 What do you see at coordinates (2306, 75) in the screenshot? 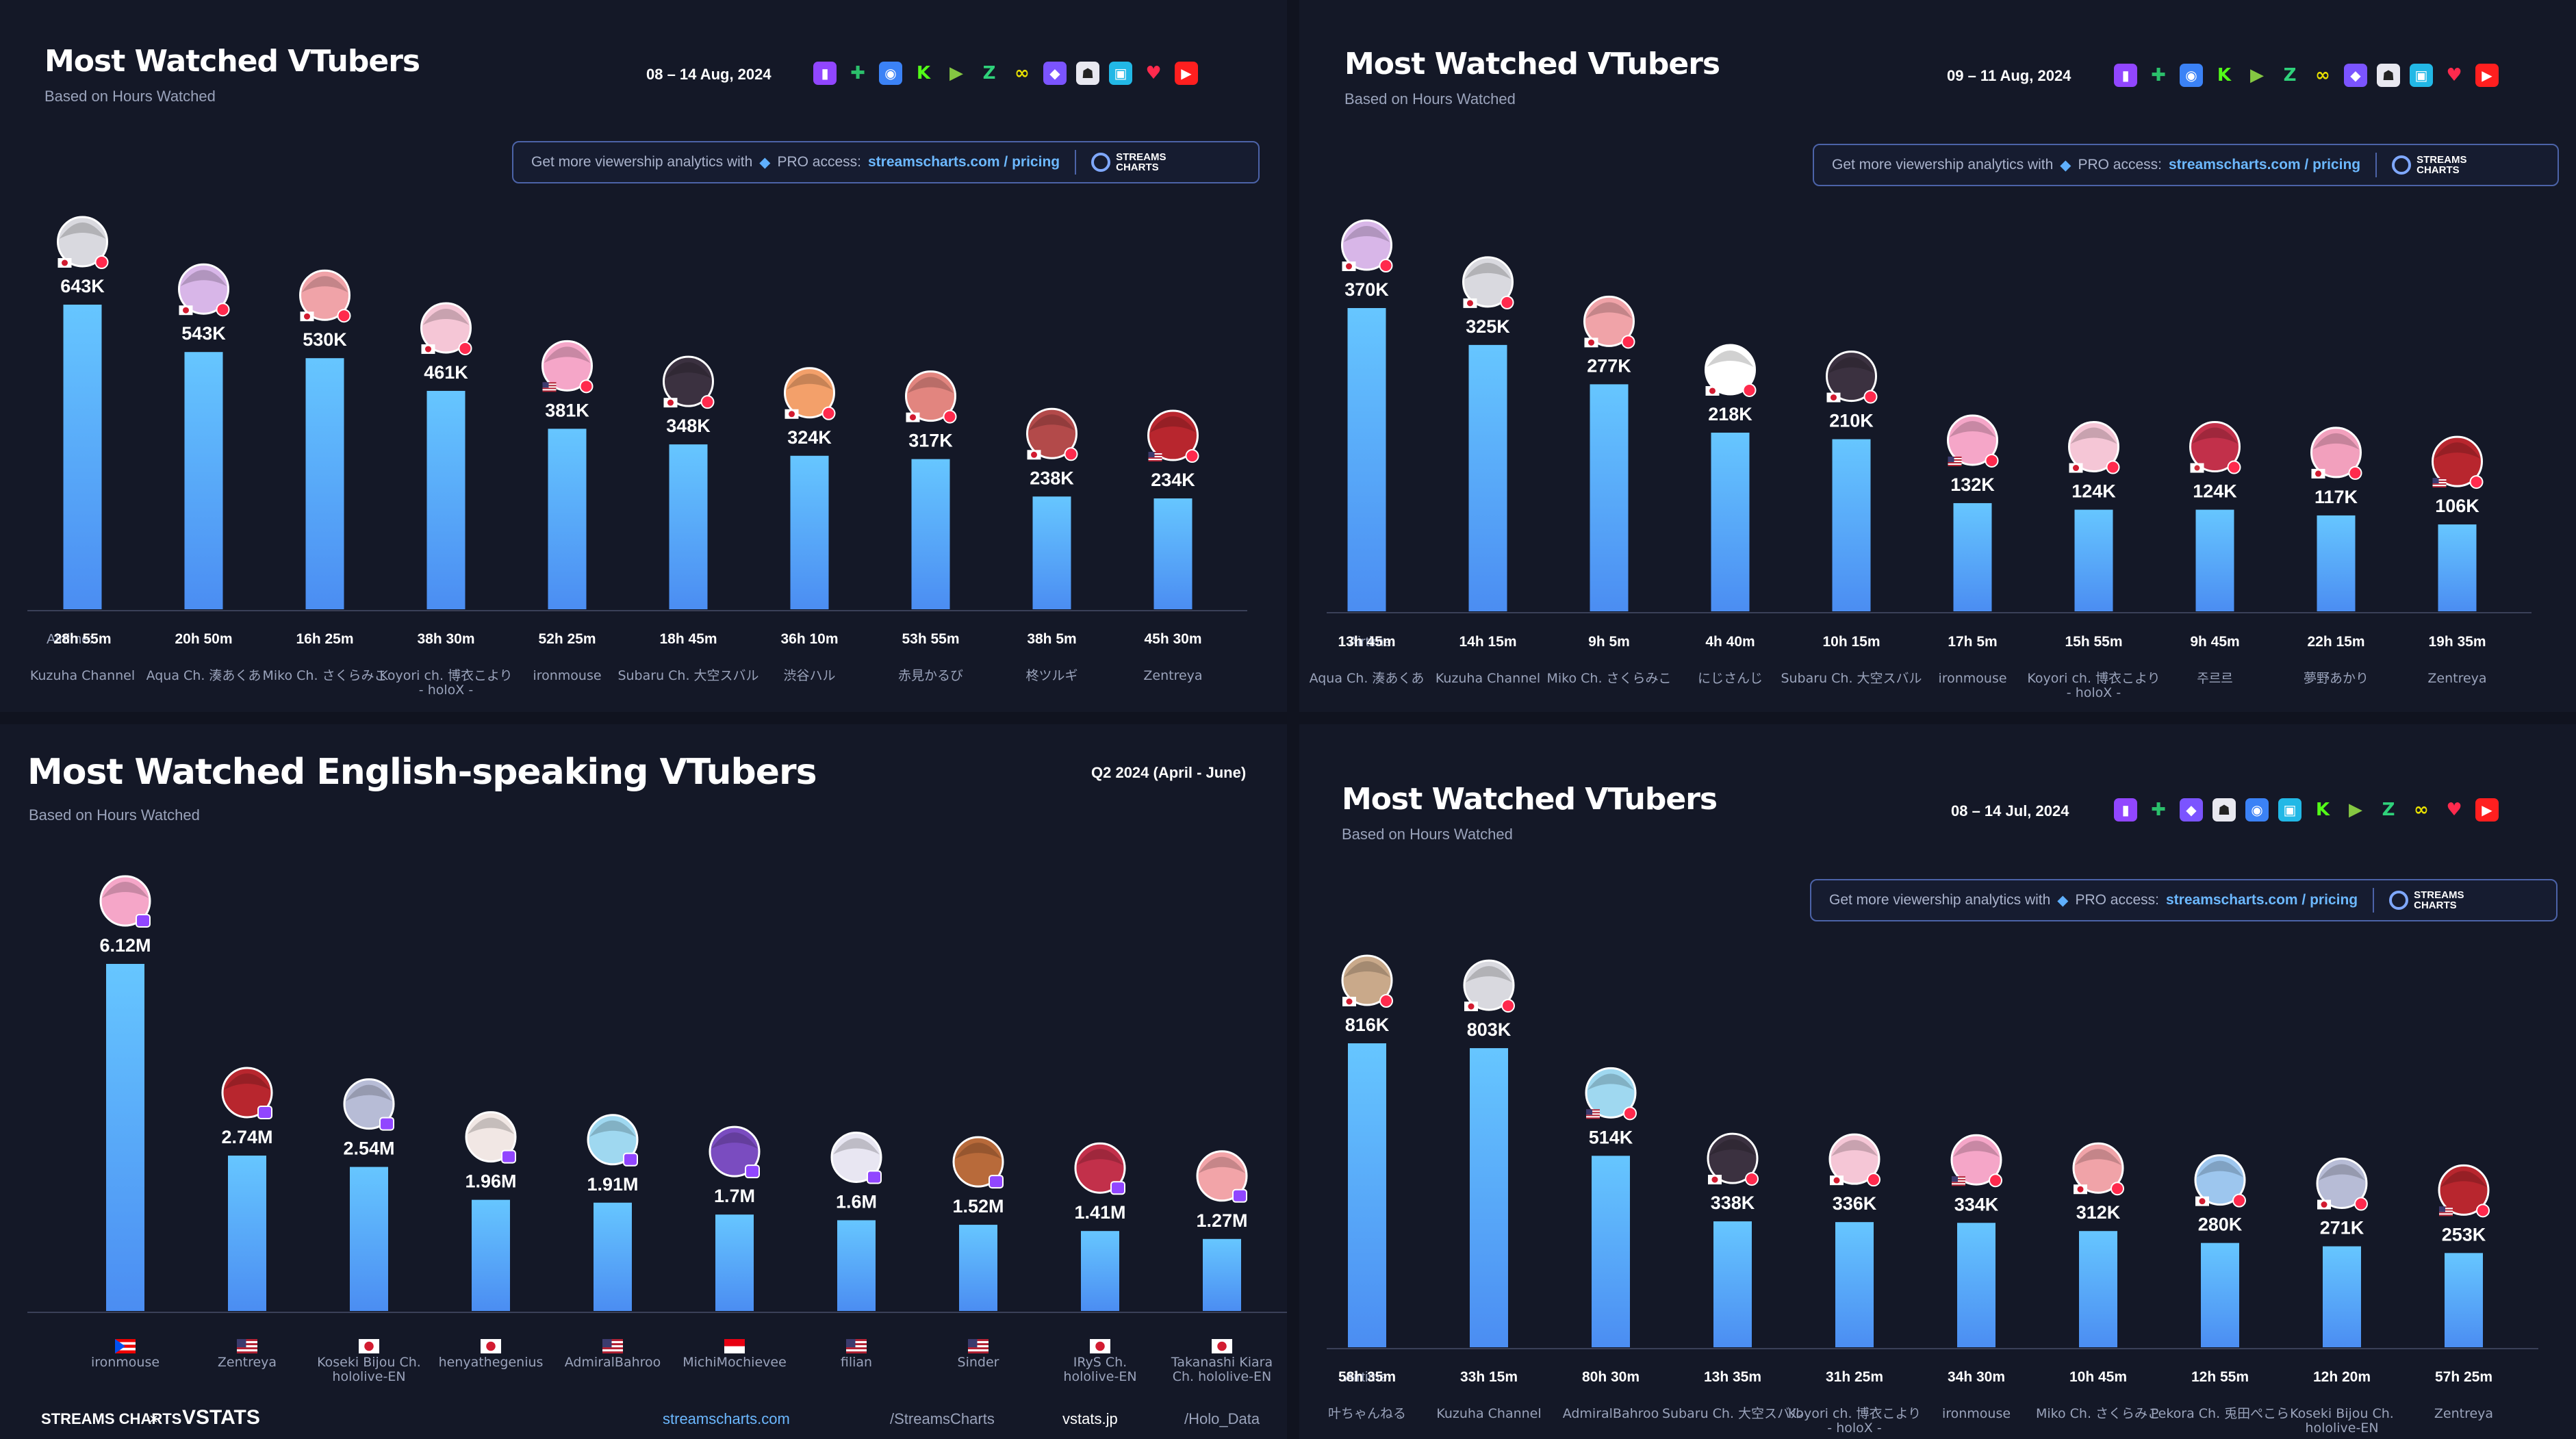
I see `platform-icons: ▮ ✚ ◉ K ▶ Z ∞ ◆ ☗ ▣ ♥ ▶` at bounding box center [2306, 75].